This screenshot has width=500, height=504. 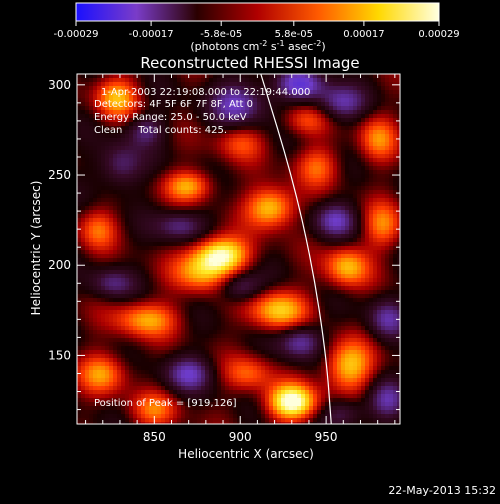 I want to click on colorbar-tick-label: 0.00029, so click(x=438, y=34).